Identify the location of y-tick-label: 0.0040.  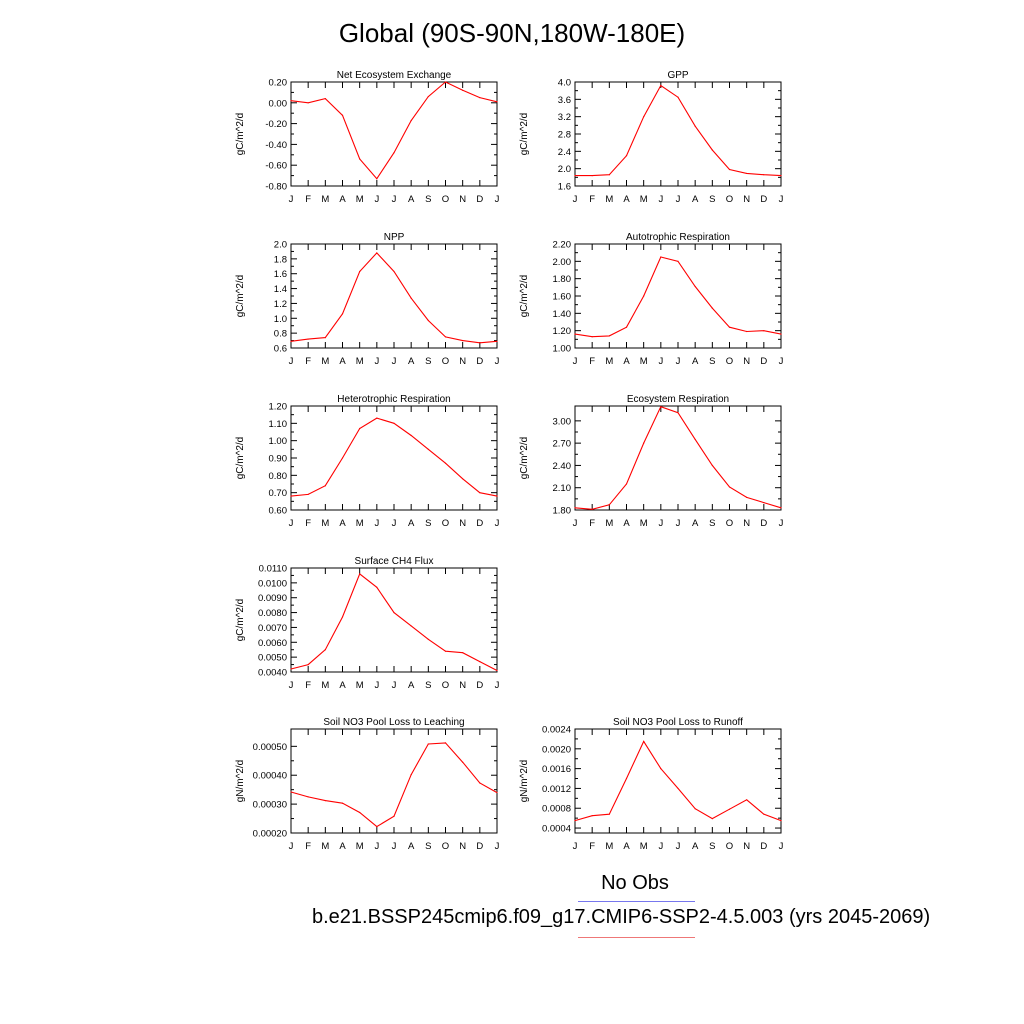
(272, 673).